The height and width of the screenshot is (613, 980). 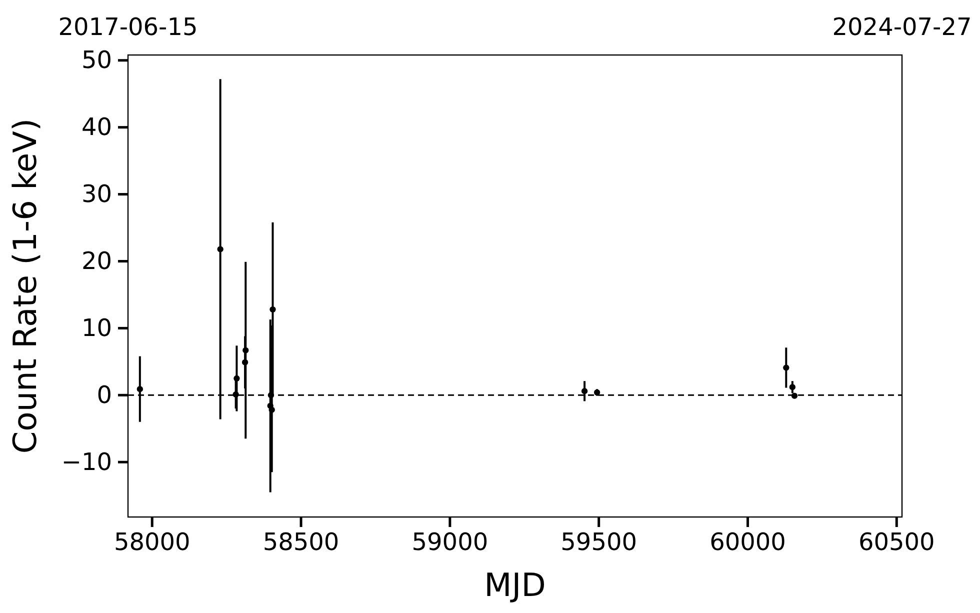 What do you see at coordinates (96, 260) in the screenshot?
I see `y-tick-label: 20` at bounding box center [96, 260].